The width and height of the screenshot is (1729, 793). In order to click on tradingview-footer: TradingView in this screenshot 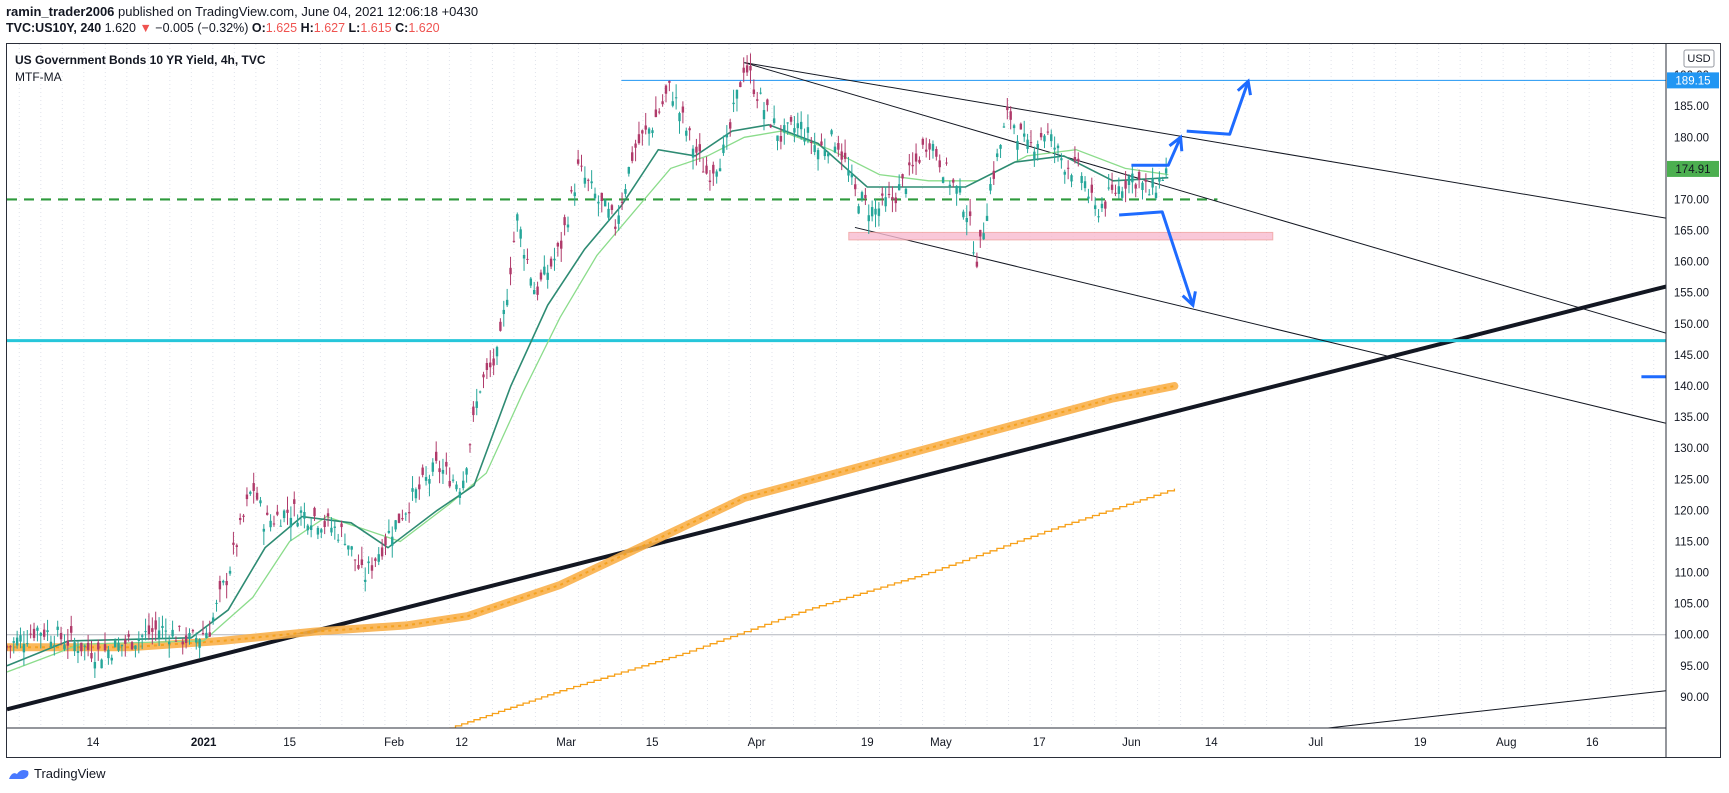, I will do `click(57, 773)`.